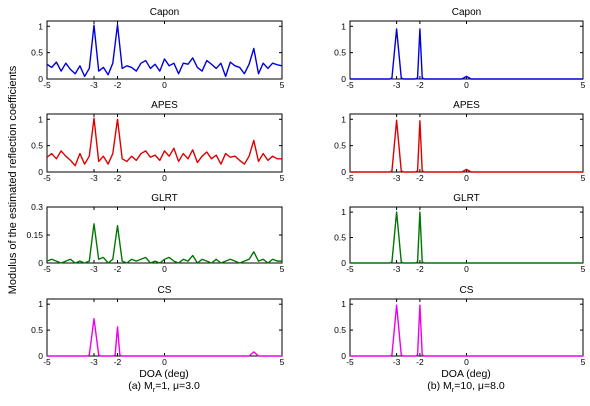  Describe the element at coordinates (466, 374) in the screenshot. I see `x-axis-label-right: DOA (deg)` at that location.